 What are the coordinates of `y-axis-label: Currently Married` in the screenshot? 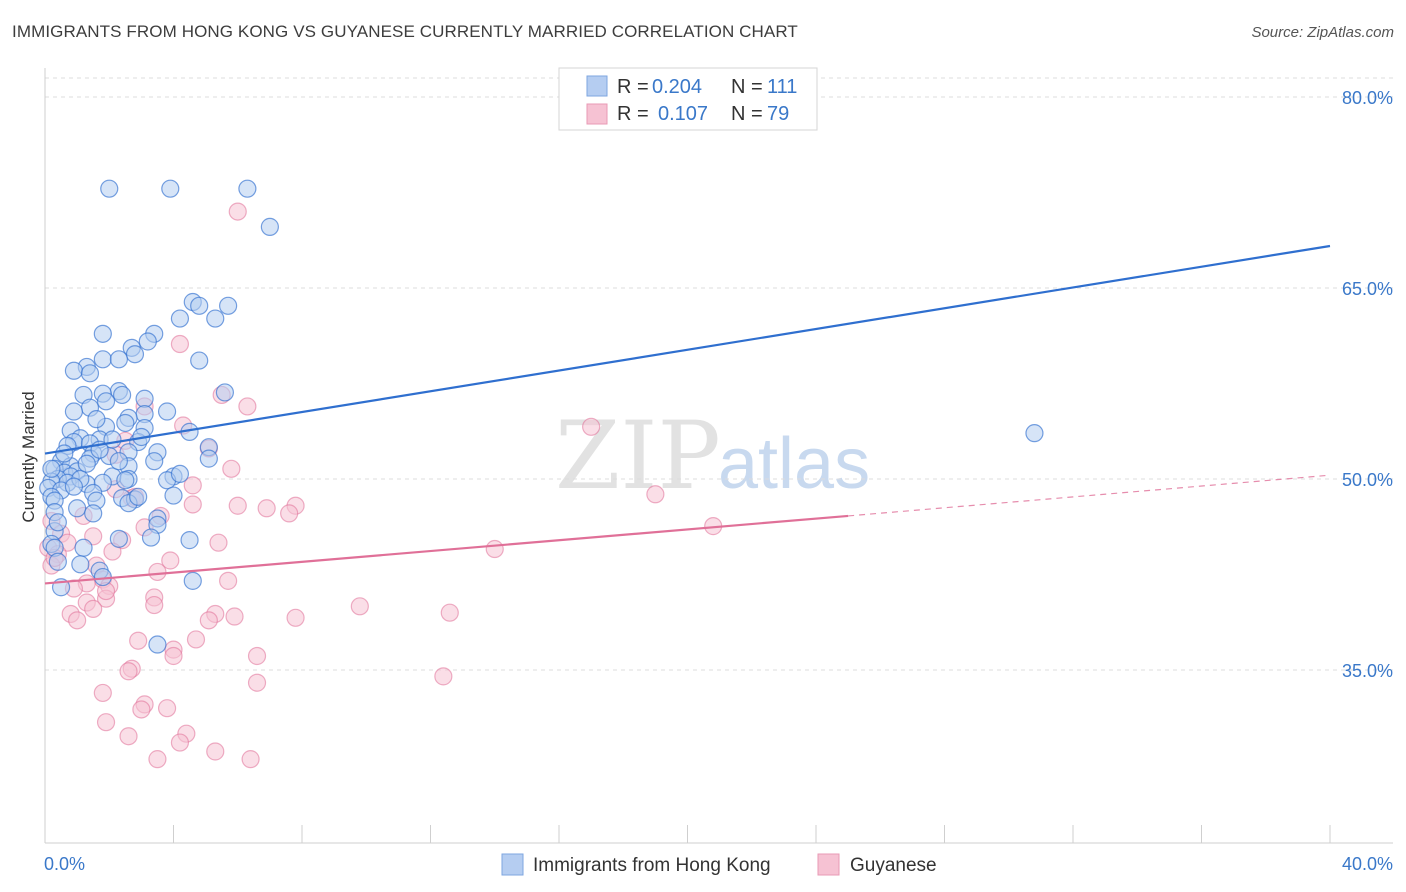 It's located at (28, 456).